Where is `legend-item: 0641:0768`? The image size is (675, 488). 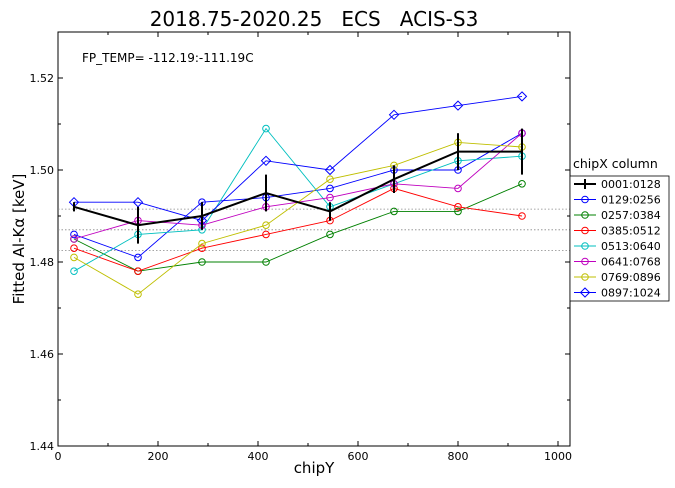 legend-item: 0641:0768 is located at coordinates (617, 262).